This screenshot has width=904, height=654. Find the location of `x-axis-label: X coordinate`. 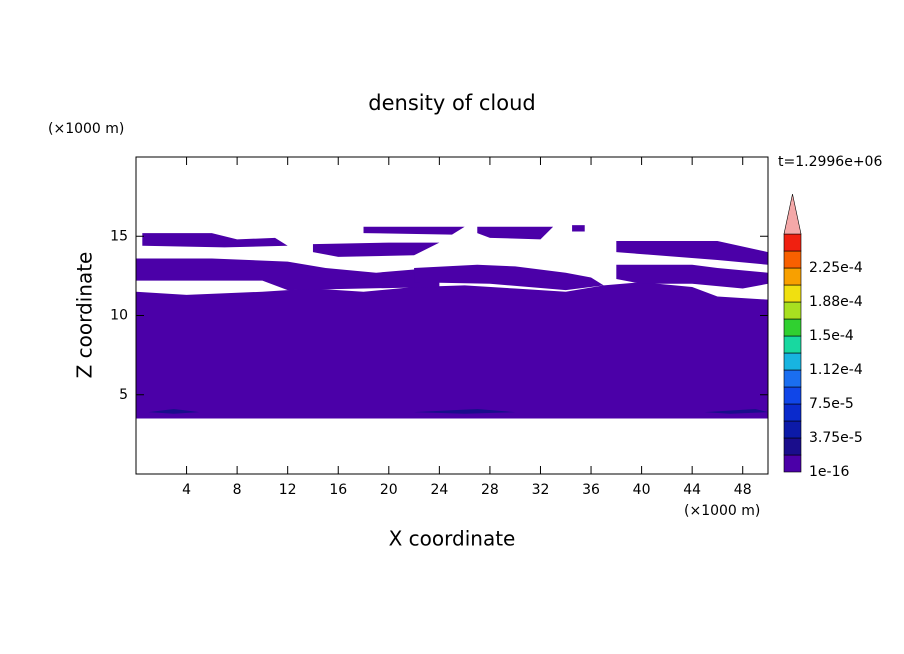

x-axis-label: X coordinate is located at coordinates (452, 539).